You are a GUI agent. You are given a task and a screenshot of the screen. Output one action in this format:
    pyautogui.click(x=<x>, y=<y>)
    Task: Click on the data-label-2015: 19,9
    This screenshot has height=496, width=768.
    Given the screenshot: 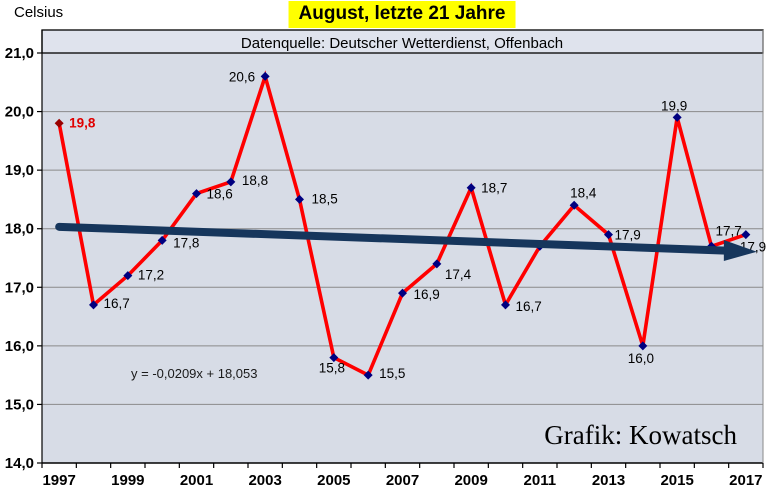 What is the action you would take?
    pyautogui.click(x=674, y=105)
    